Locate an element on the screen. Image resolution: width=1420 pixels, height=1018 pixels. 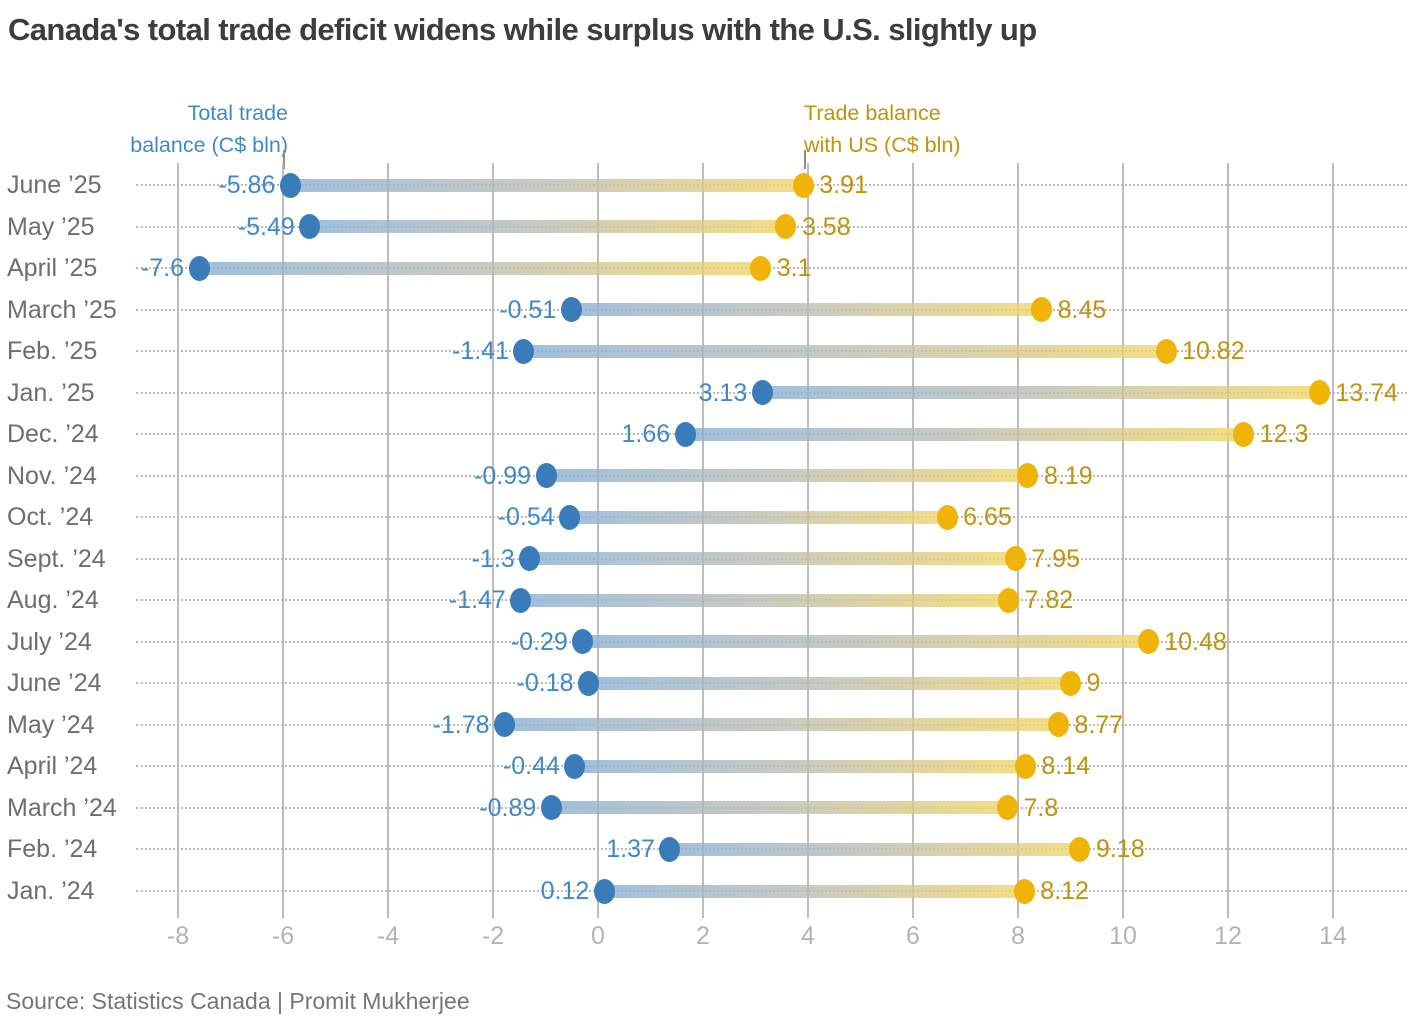
gridline--4 is located at coordinates (388, 540).